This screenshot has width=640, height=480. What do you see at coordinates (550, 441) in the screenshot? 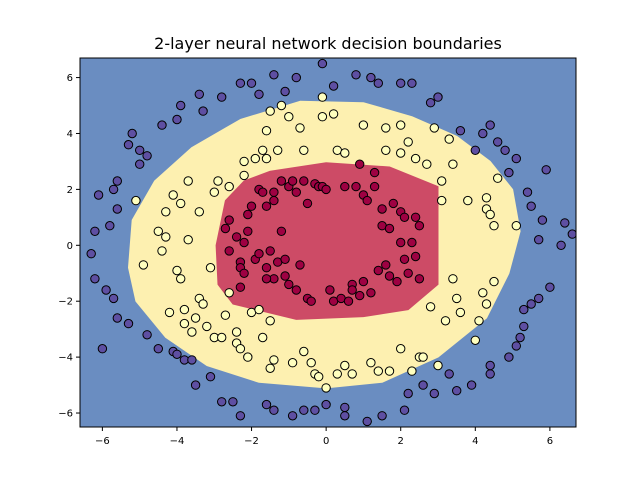
I see `x-tick-label: 6` at bounding box center [550, 441].